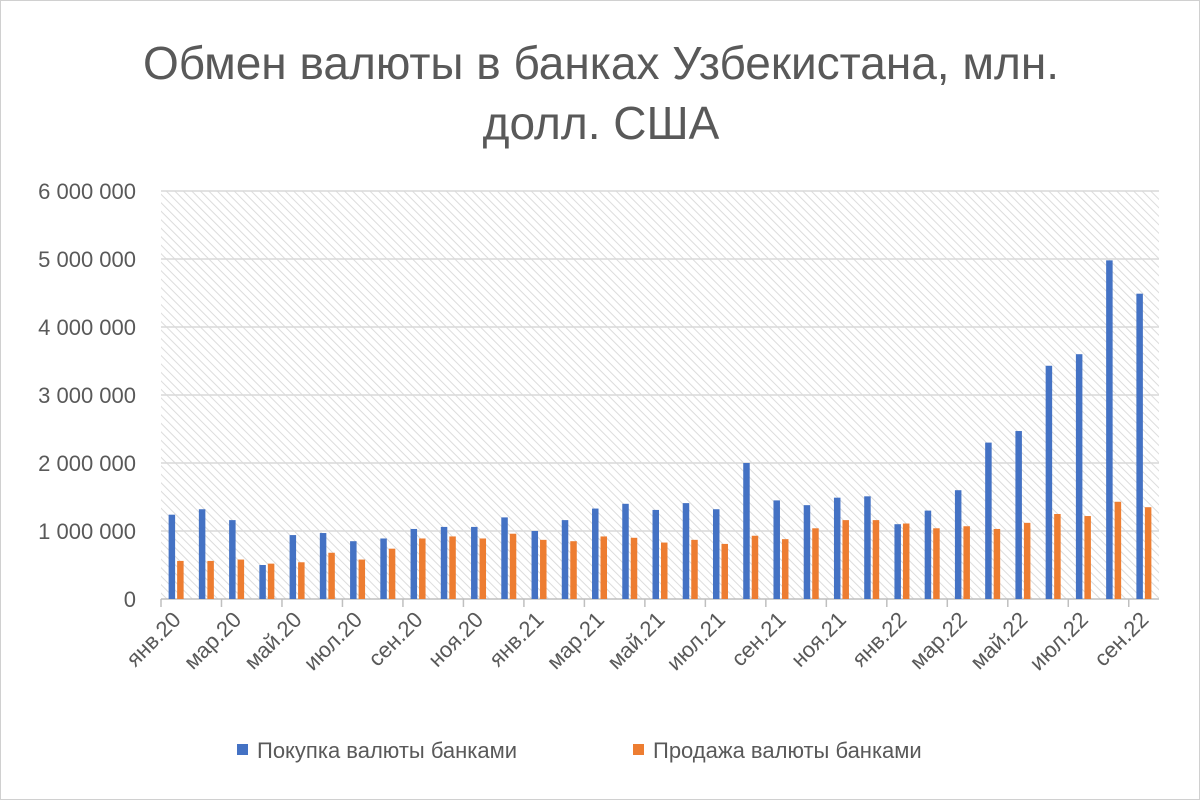 Image resolution: width=1200 pixels, height=801 pixels. I want to click on y-tick-label: 2 000 000, so click(87, 463).